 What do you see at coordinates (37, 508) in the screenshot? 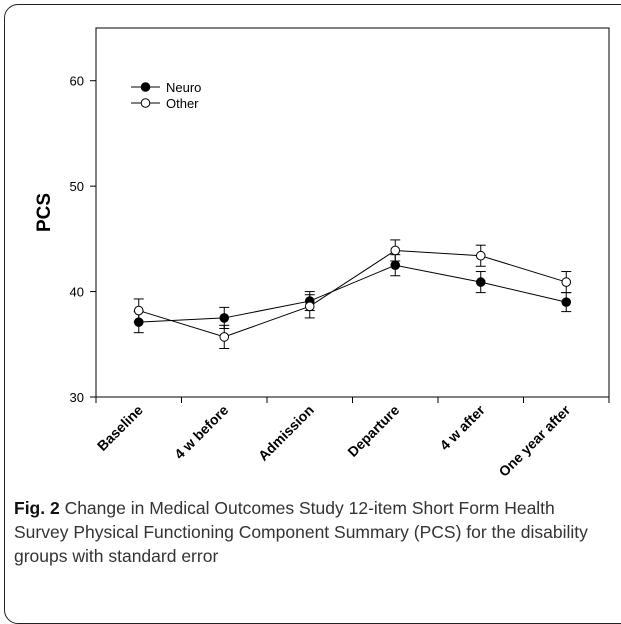
I see `figure-label: Fig. 2` at bounding box center [37, 508].